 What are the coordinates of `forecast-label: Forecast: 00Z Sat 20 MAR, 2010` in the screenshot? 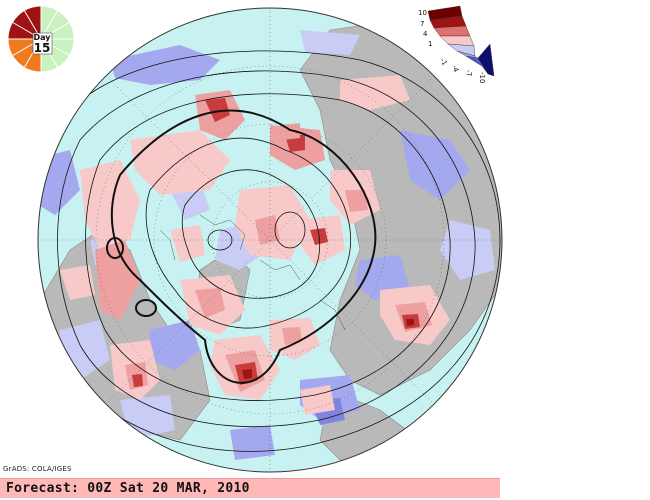 It's located at (128, 488).